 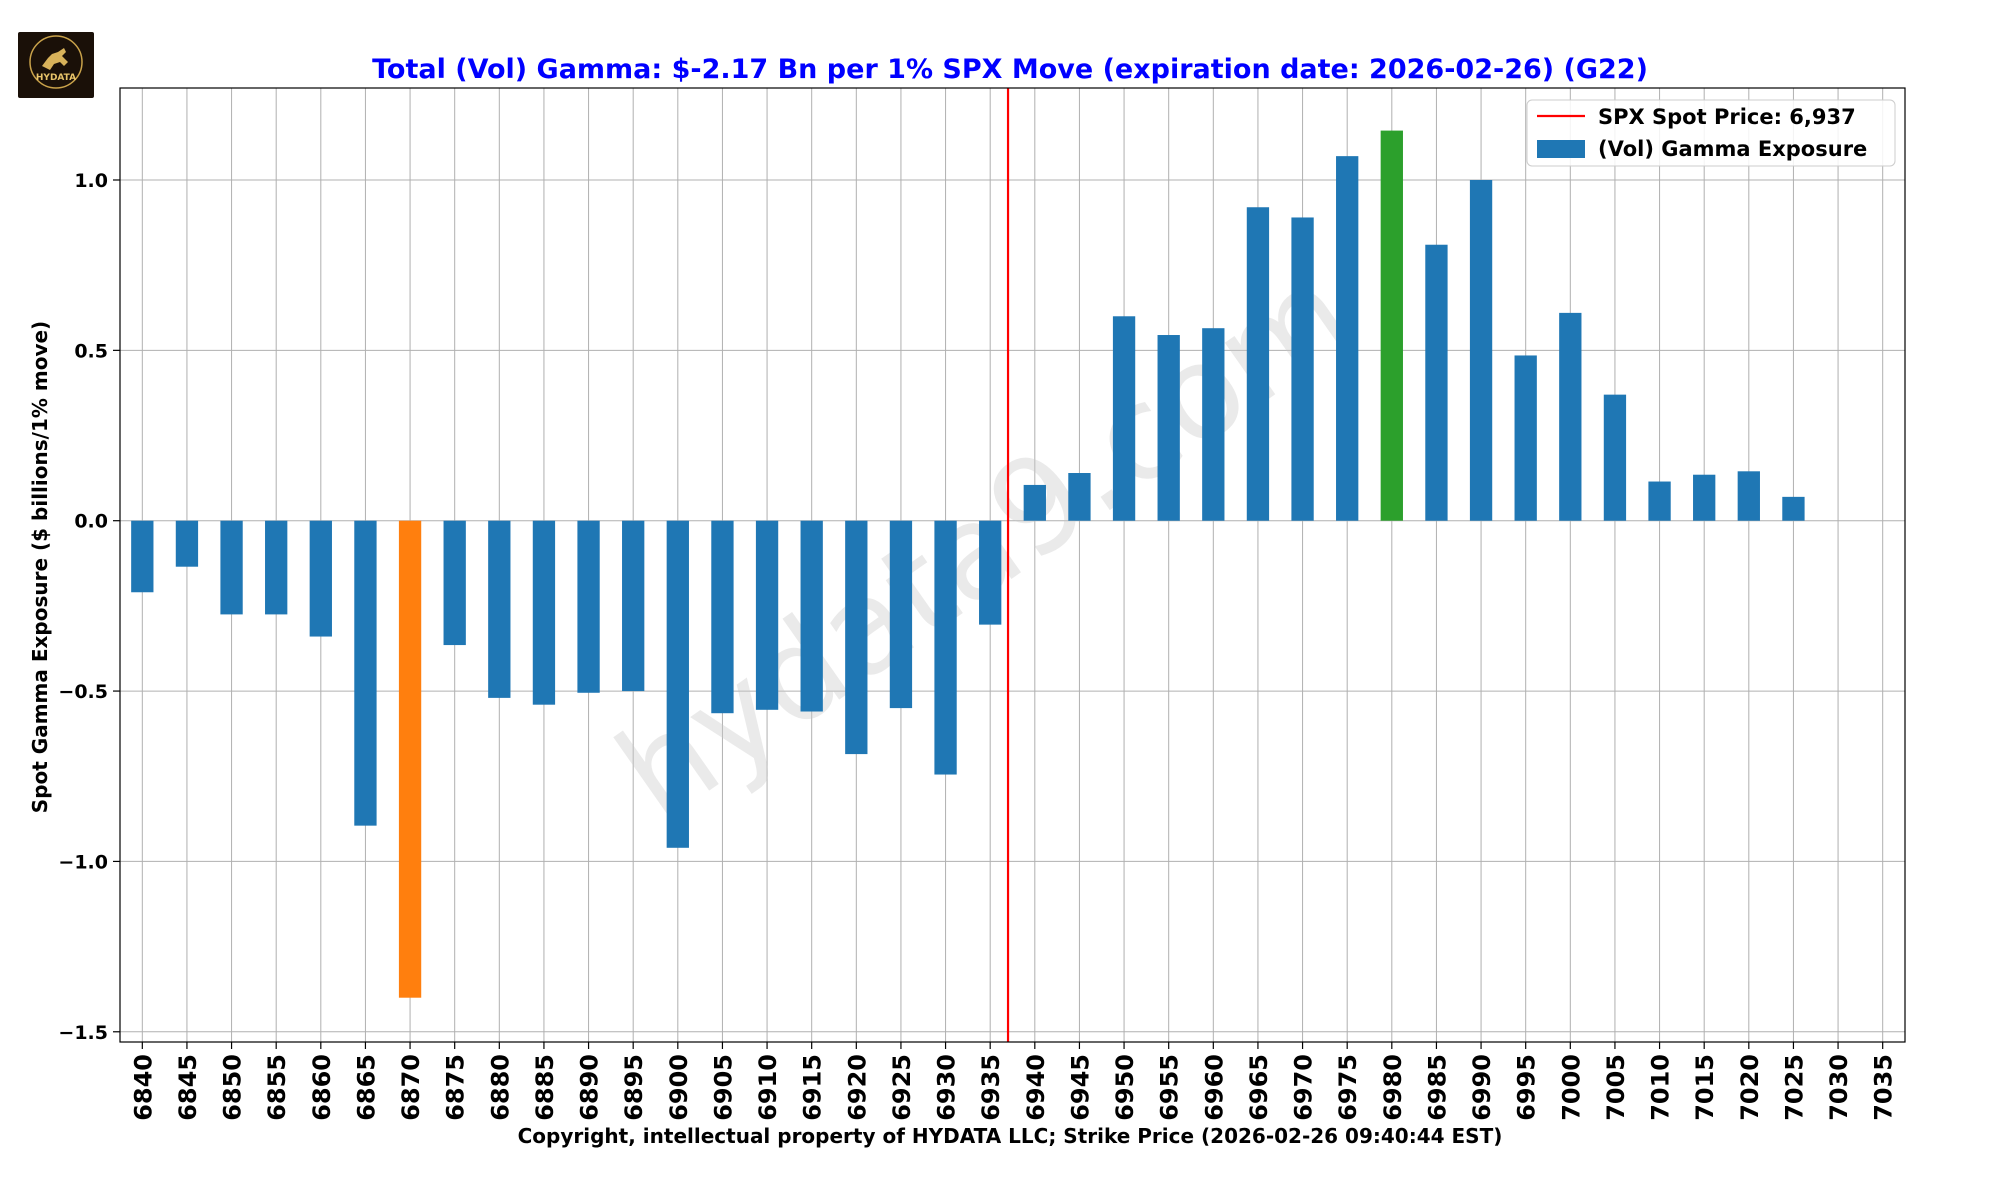 I want to click on x-tick-label: 6890, so click(x=590, y=1087).